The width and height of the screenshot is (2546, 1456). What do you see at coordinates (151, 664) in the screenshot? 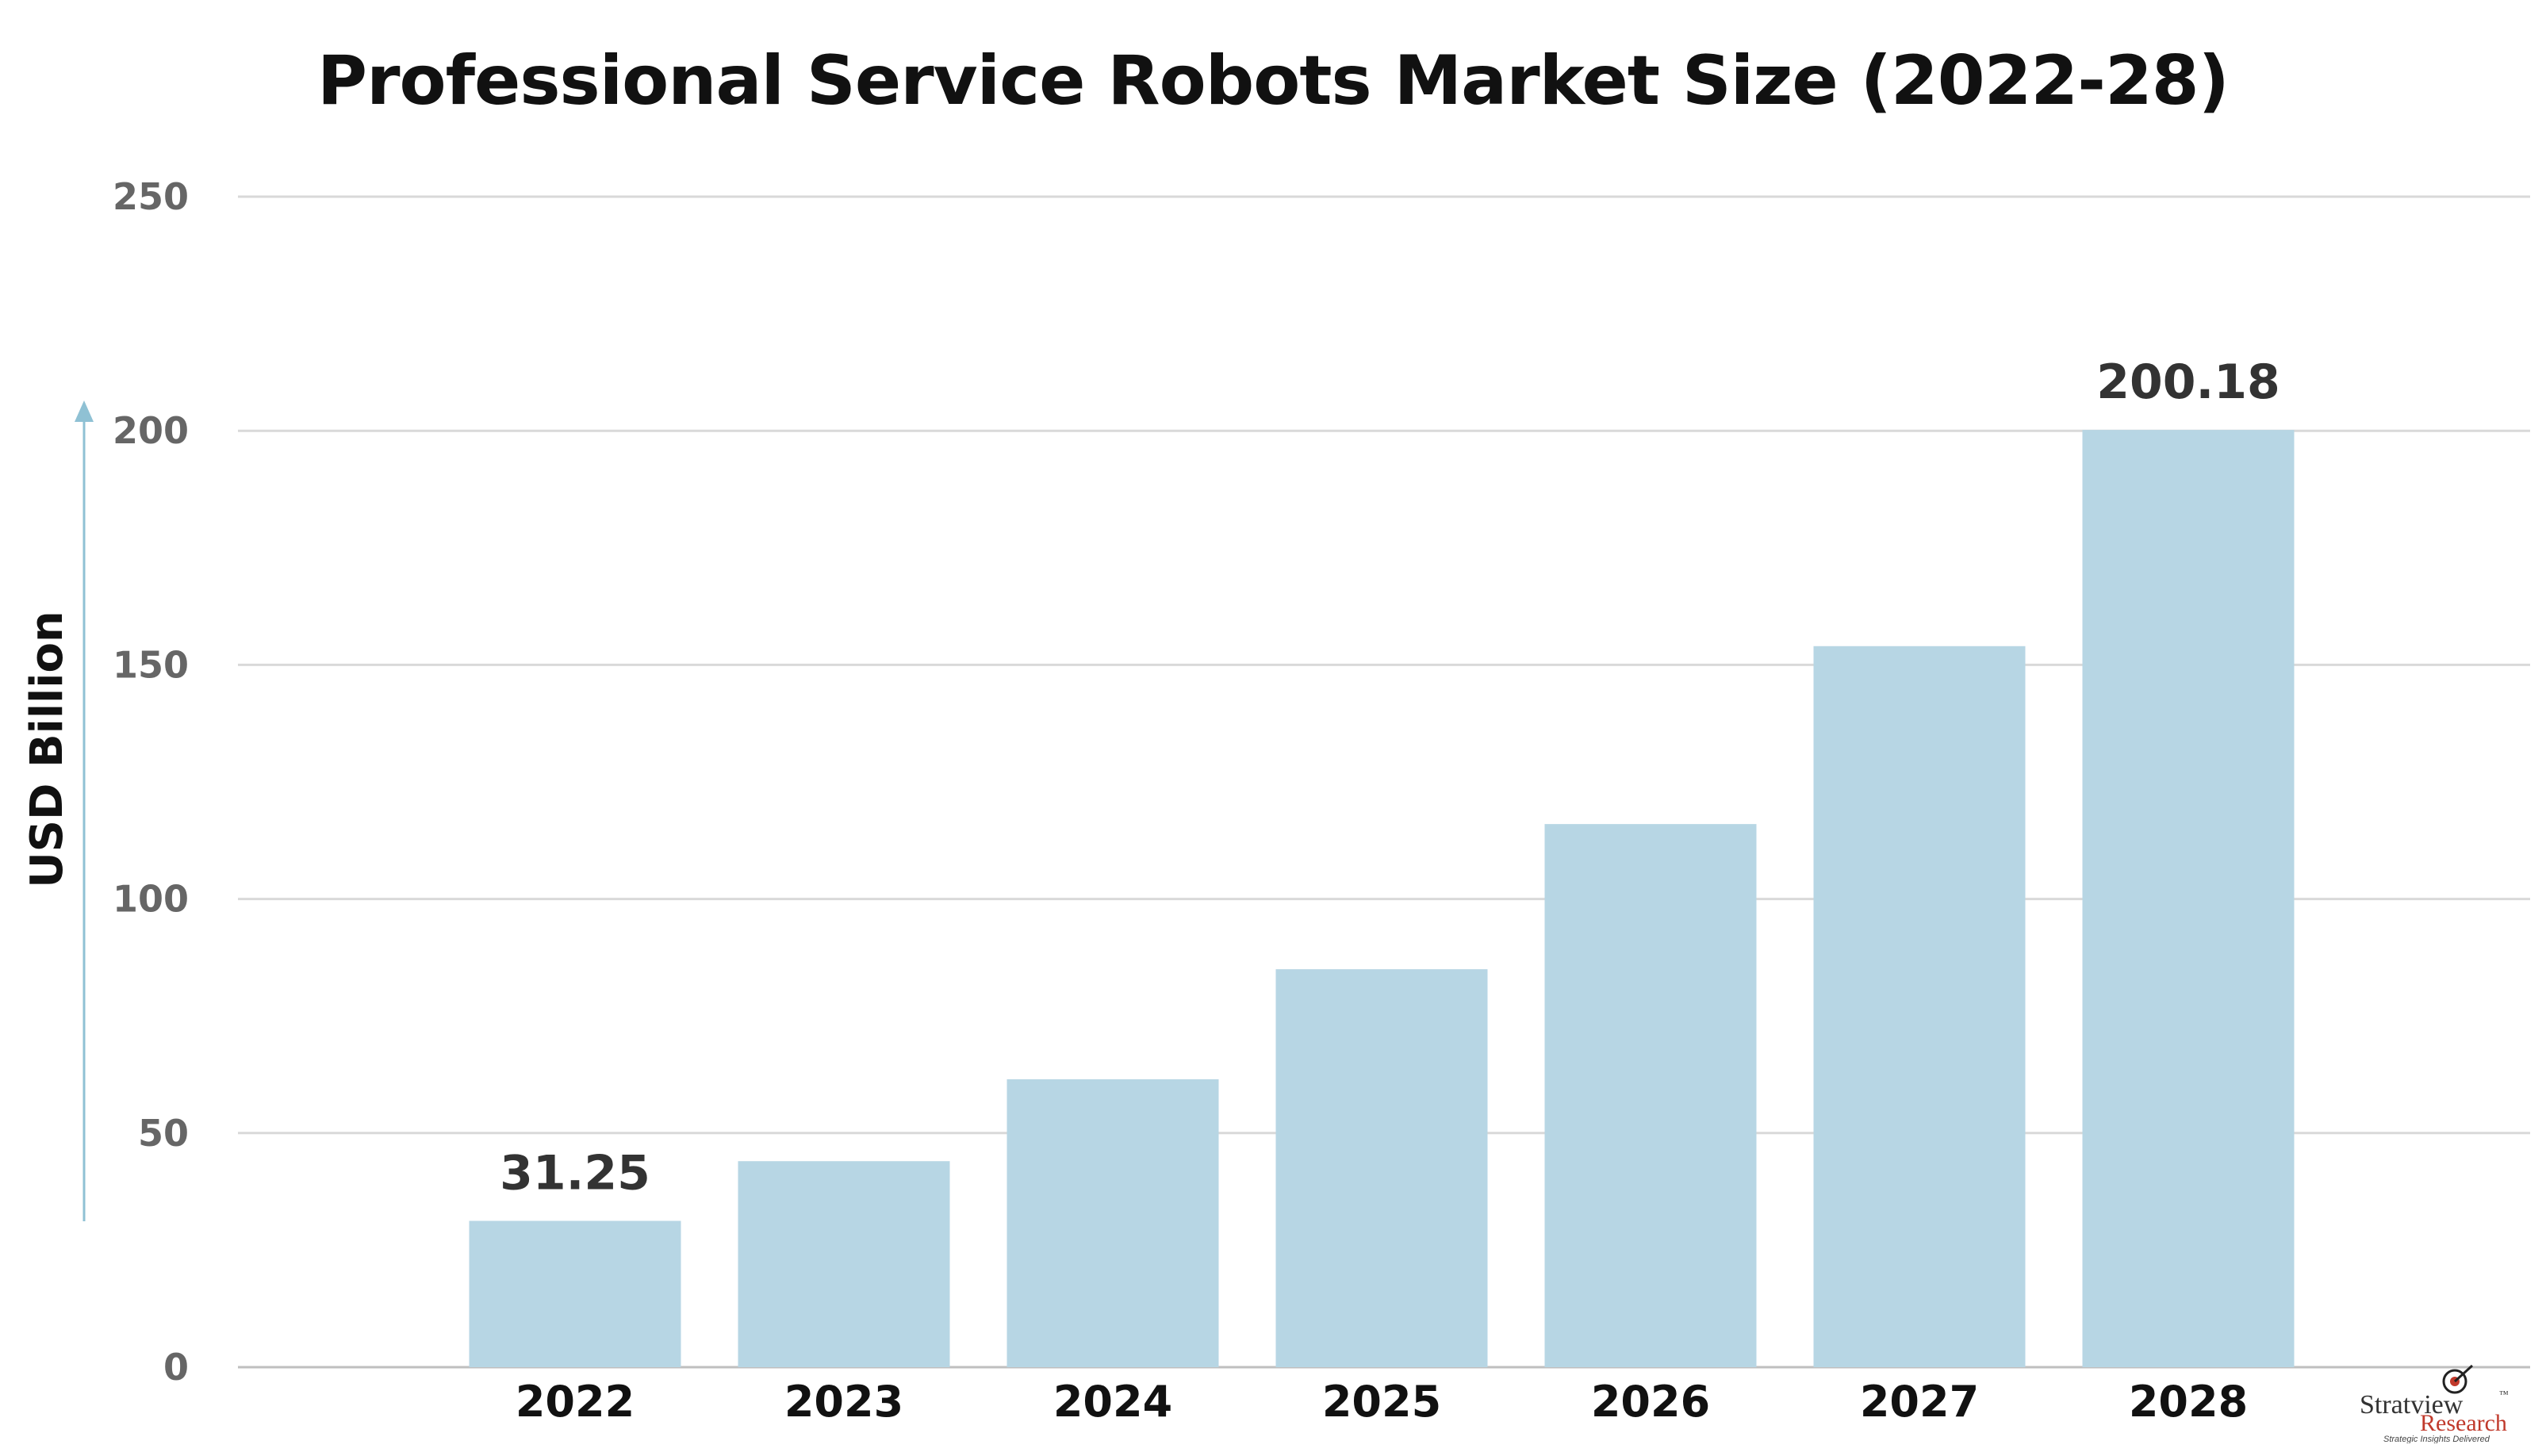
I see `y-tick-label: 150` at bounding box center [151, 664].